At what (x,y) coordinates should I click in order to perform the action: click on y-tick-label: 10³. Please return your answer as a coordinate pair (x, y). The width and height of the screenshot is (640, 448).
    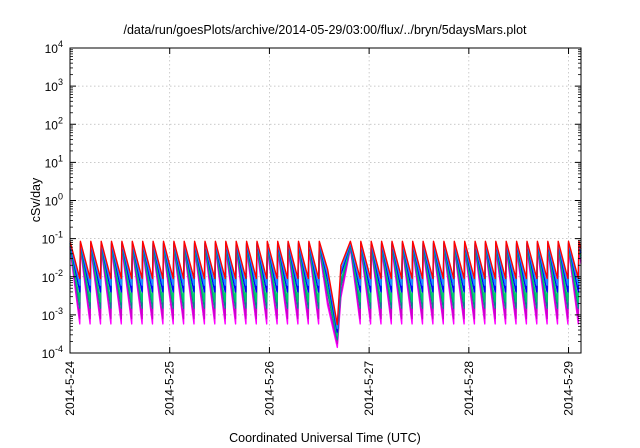
    Looking at the image, I should click on (54, 85).